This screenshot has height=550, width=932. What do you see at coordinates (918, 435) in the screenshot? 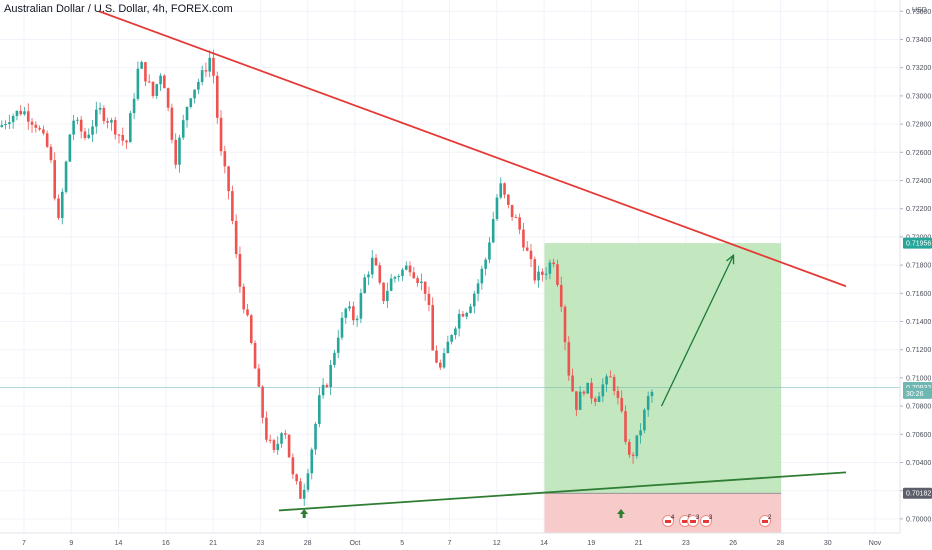
I see `y-tick-label: 0.70600` at bounding box center [918, 435].